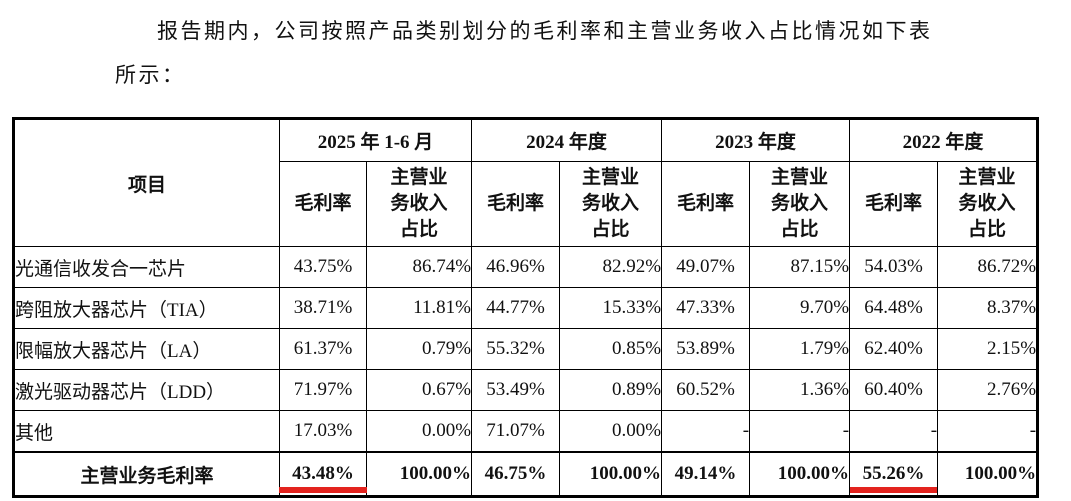 This screenshot has height=501, width=1071. Describe the element at coordinates (706, 349) in the screenshot. I see `gross-margin-cell: 53.89%` at that location.